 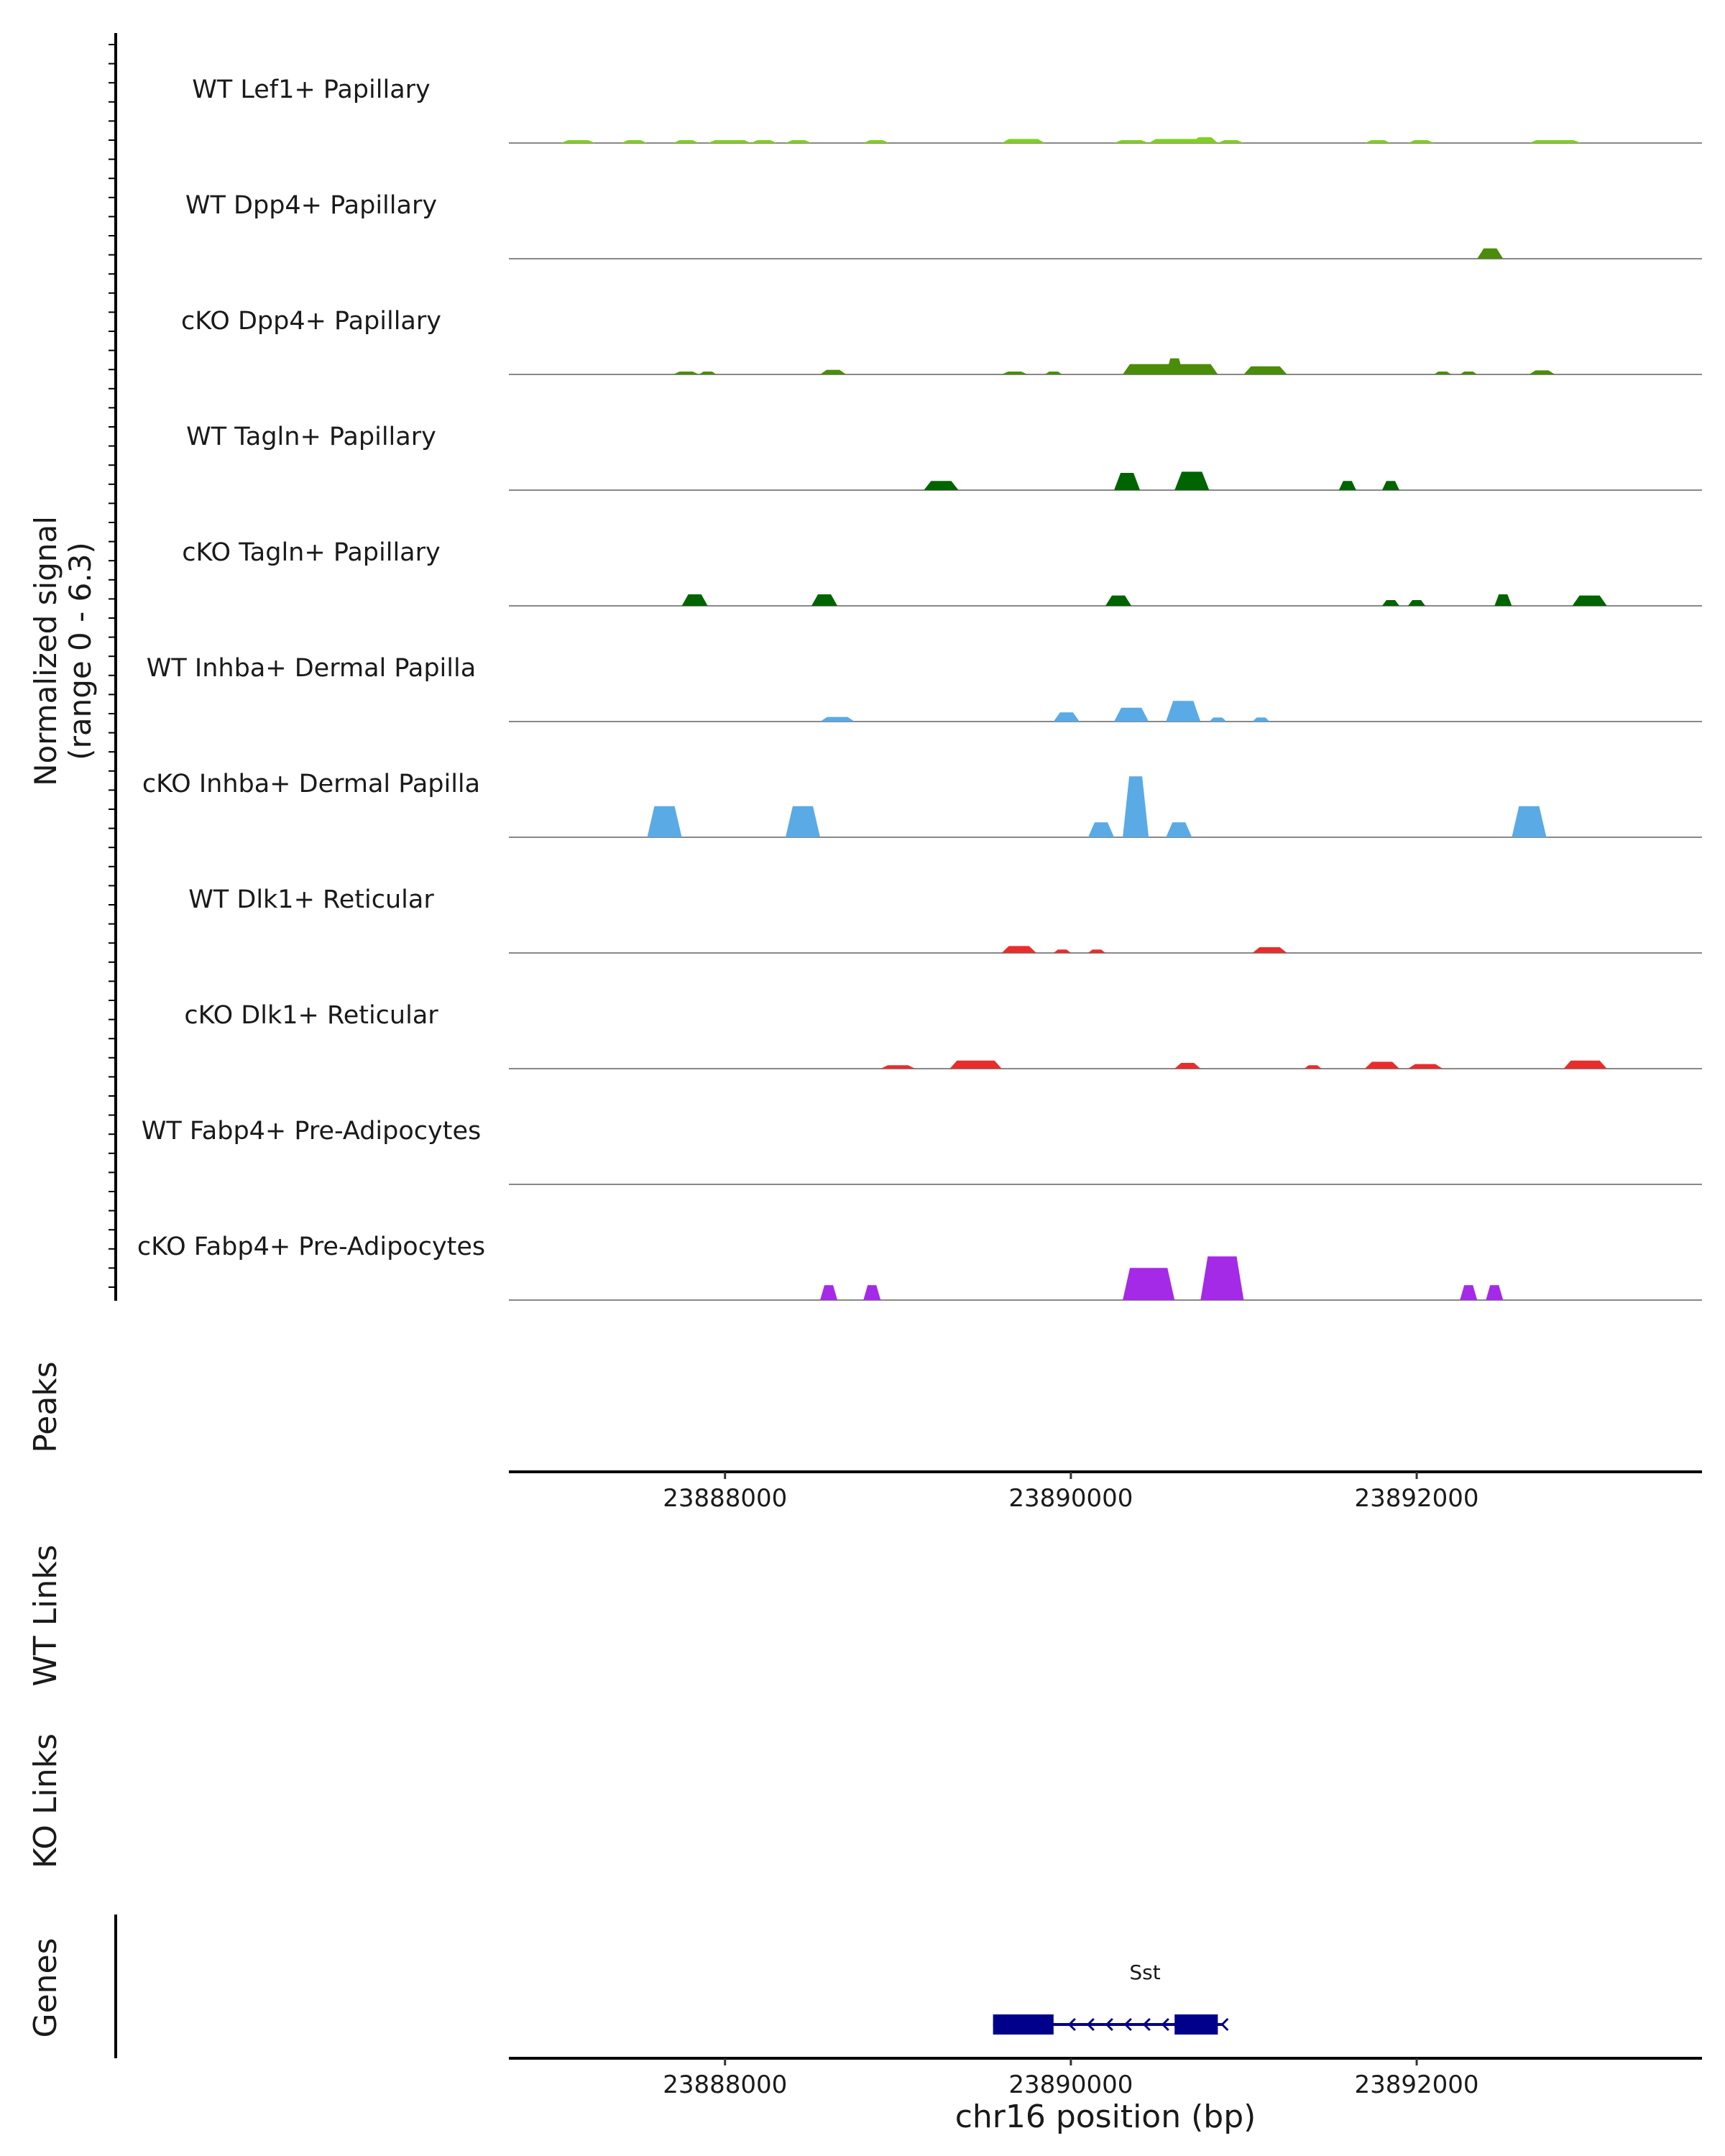 What do you see at coordinates (45, 1801) in the screenshot?
I see `ko-links-label: KO Links` at bounding box center [45, 1801].